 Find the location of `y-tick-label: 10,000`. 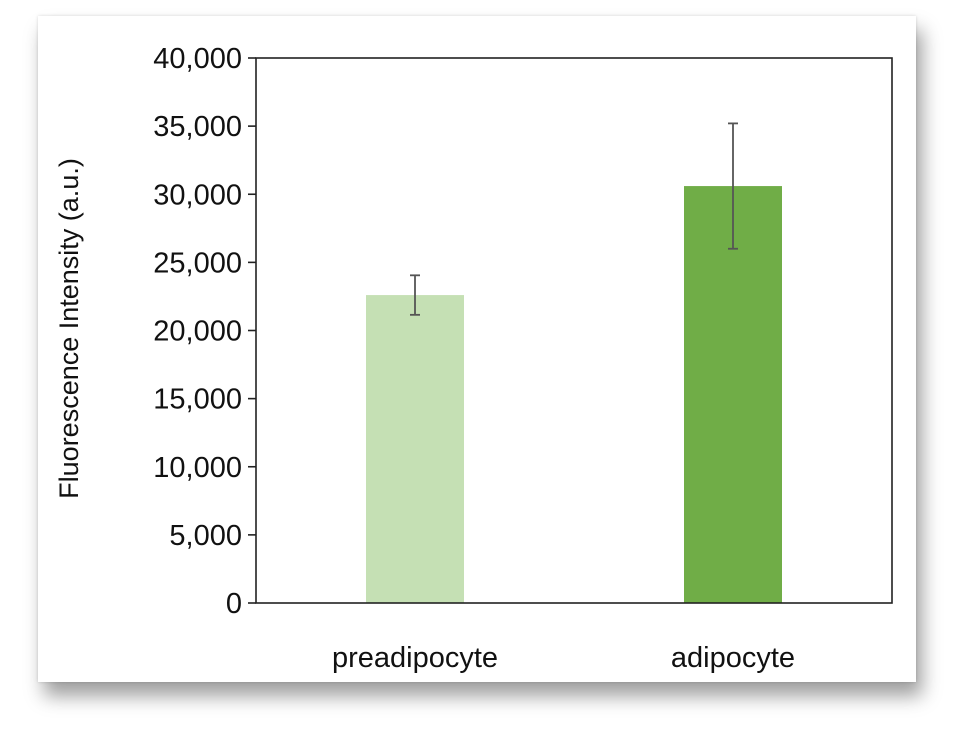

y-tick-label: 10,000 is located at coordinates (197, 468).